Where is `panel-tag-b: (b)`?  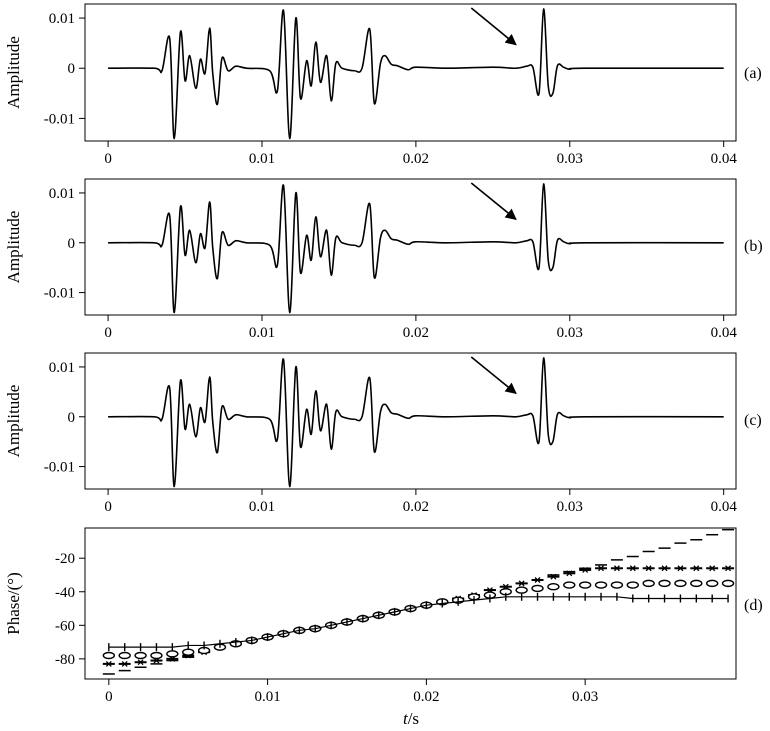
panel-tag-b: (b) is located at coordinates (753, 246).